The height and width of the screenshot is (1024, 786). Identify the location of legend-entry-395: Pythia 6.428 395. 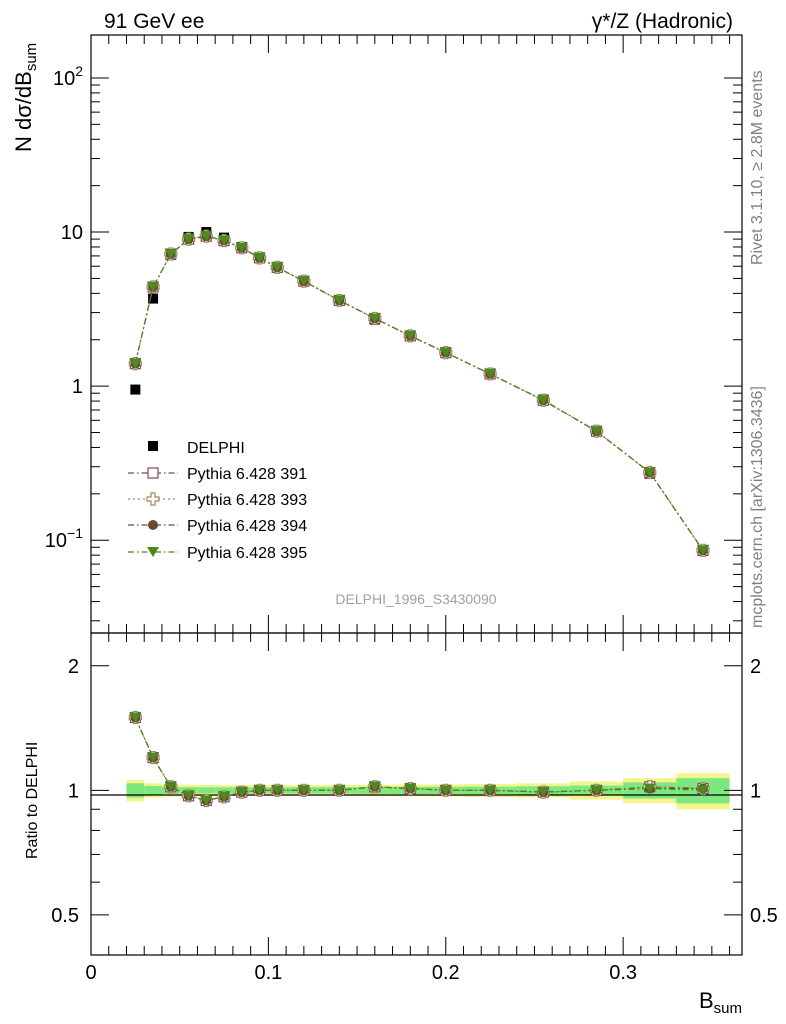
(217, 553).